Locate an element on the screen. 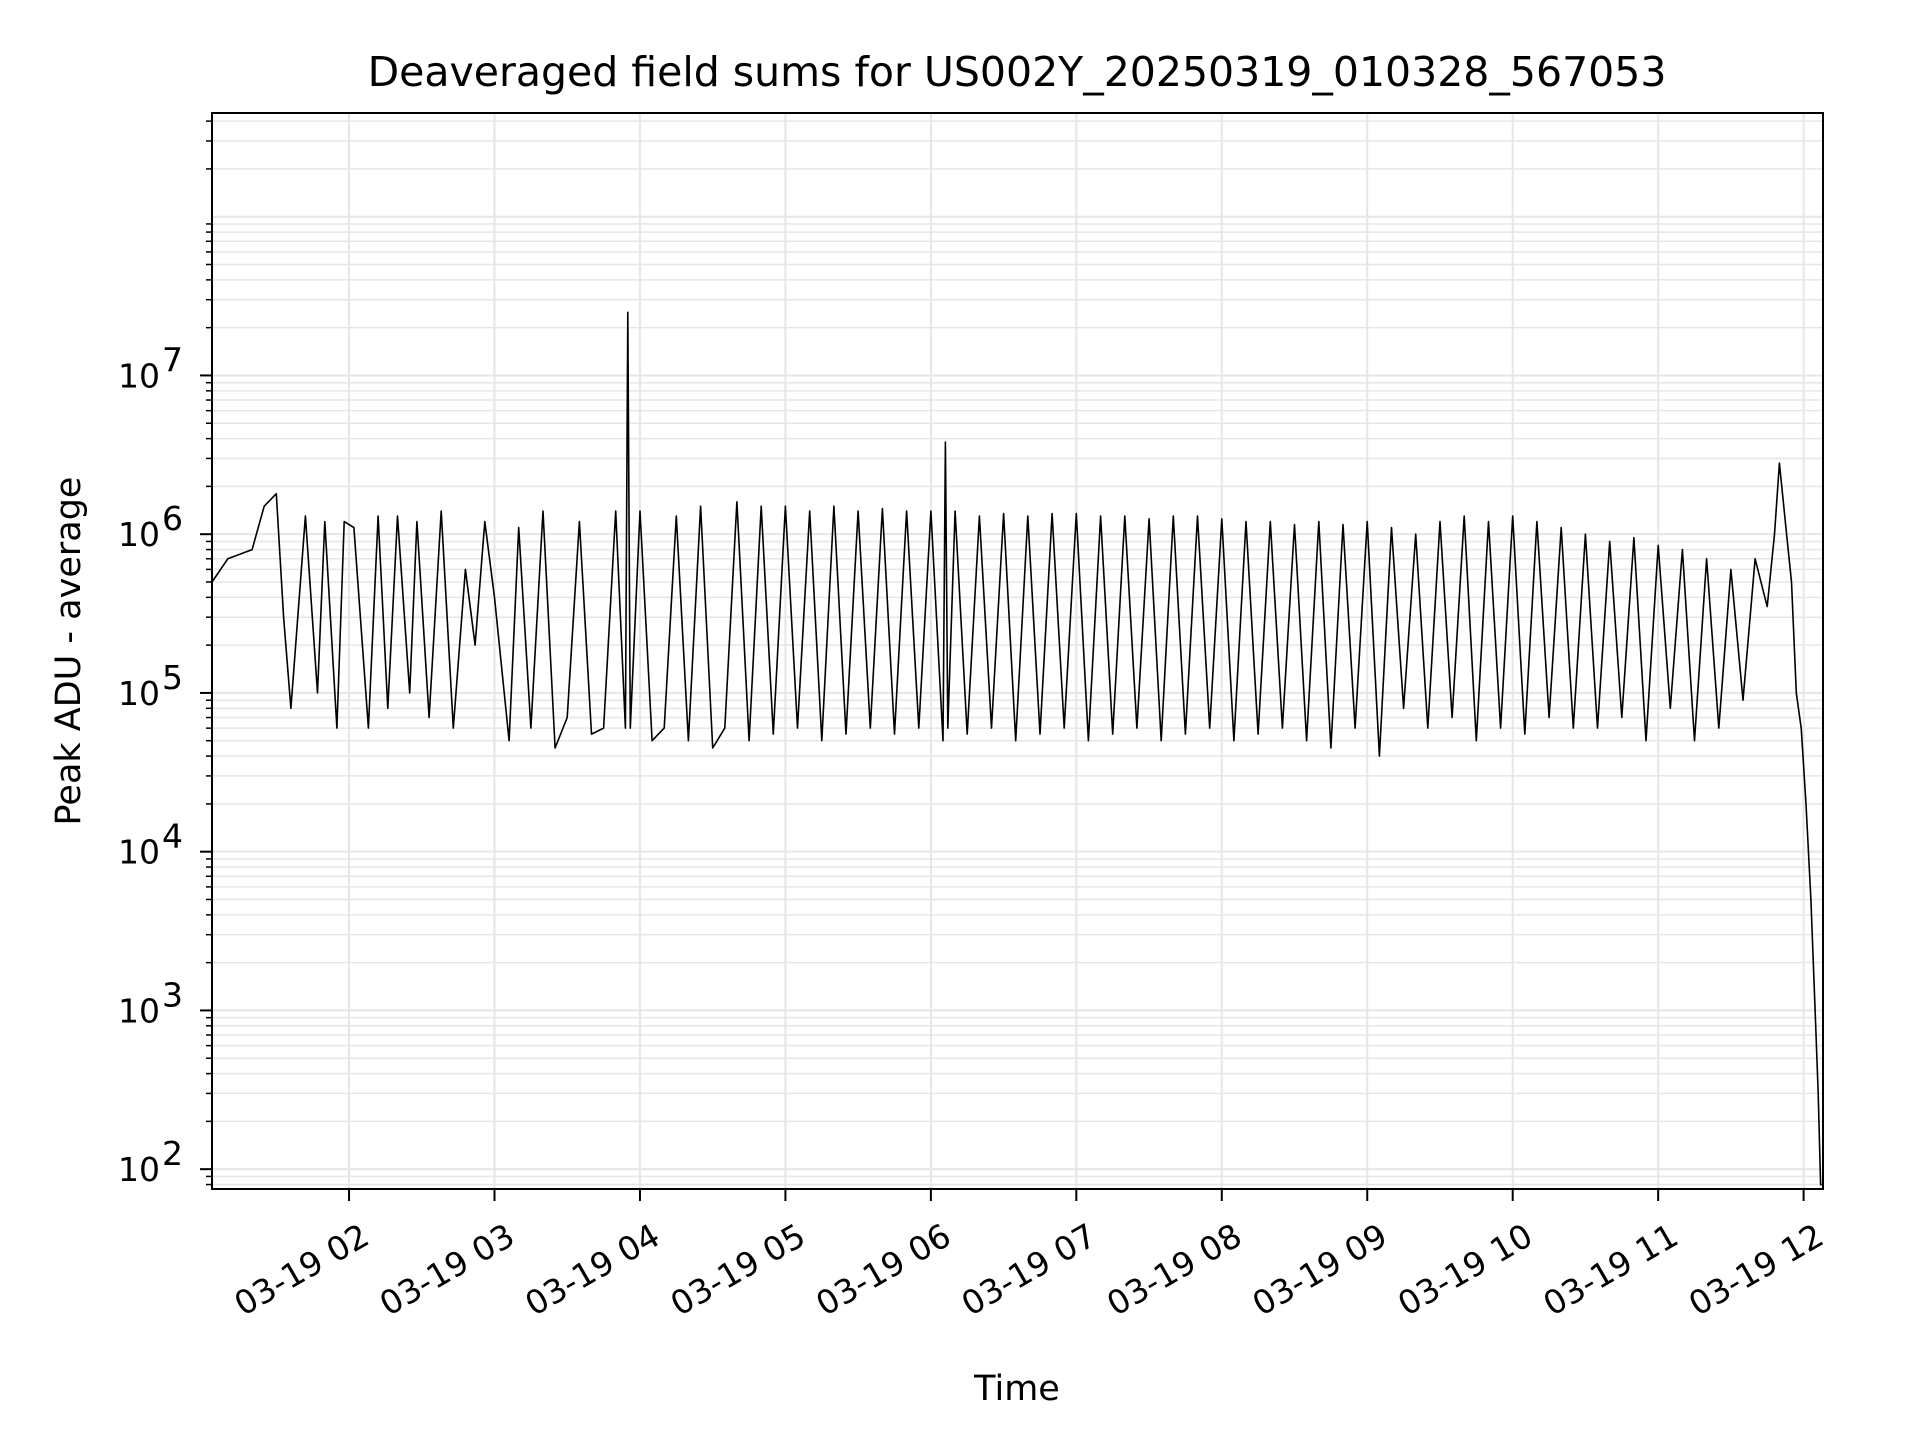 This screenshot has width=1920, height=1440. y-axis-title: Peak ADU - average is located at coordinates (69, 651).